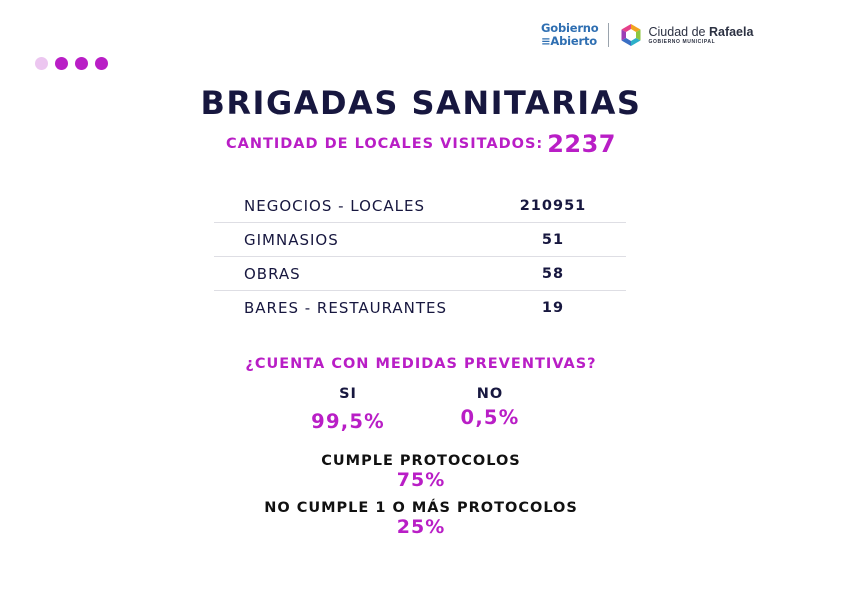 This screenshot has width=842, height=595. I want to click on table-row: NEGOCIOS - LOCALES 210951, so click(420, 206).